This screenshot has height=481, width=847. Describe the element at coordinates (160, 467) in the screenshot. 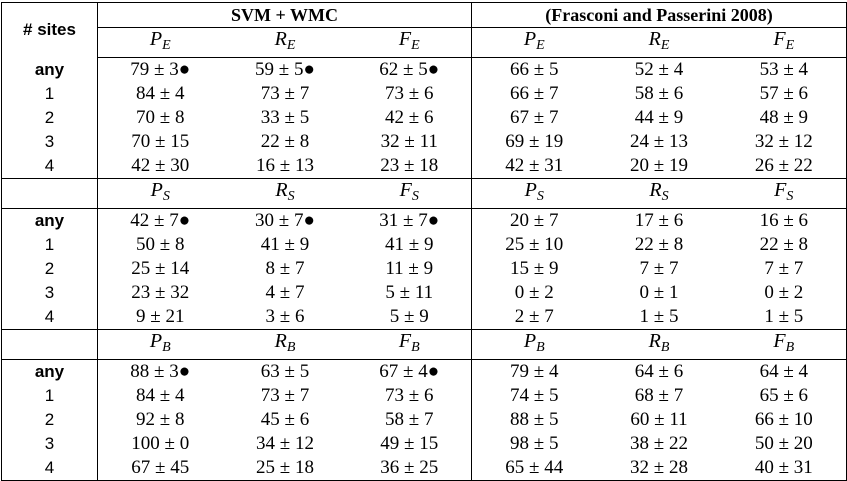

I see `data-cell: 67 ± 45` at that location.